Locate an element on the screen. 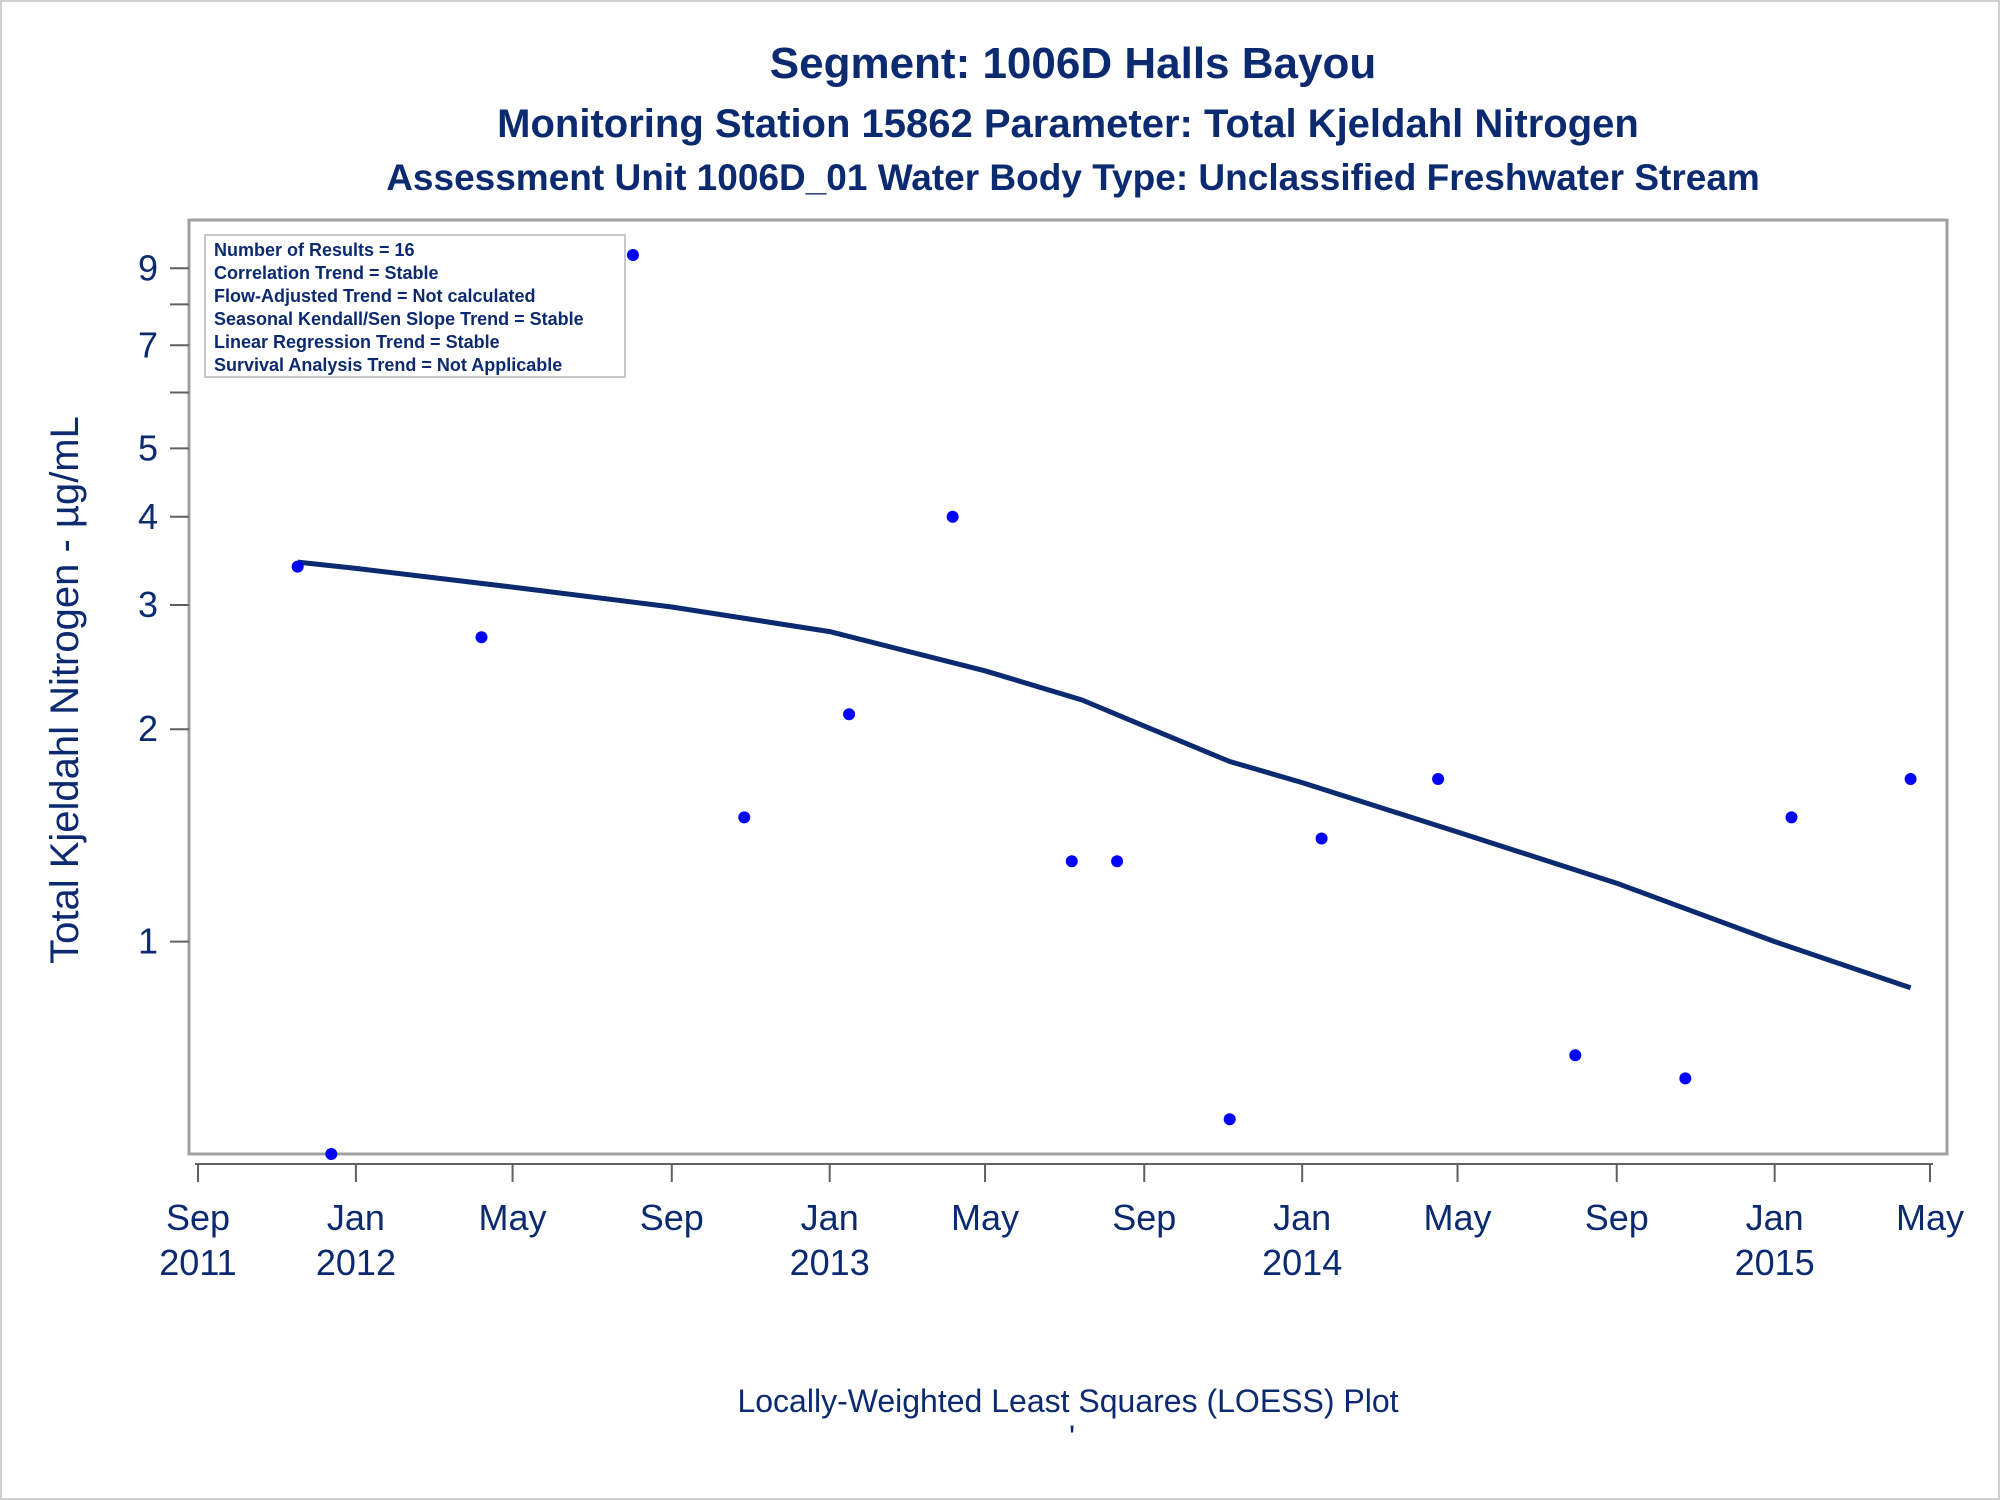  info-line-correlation: Correlation Trend = Stable is located at coordinates (326, 273).